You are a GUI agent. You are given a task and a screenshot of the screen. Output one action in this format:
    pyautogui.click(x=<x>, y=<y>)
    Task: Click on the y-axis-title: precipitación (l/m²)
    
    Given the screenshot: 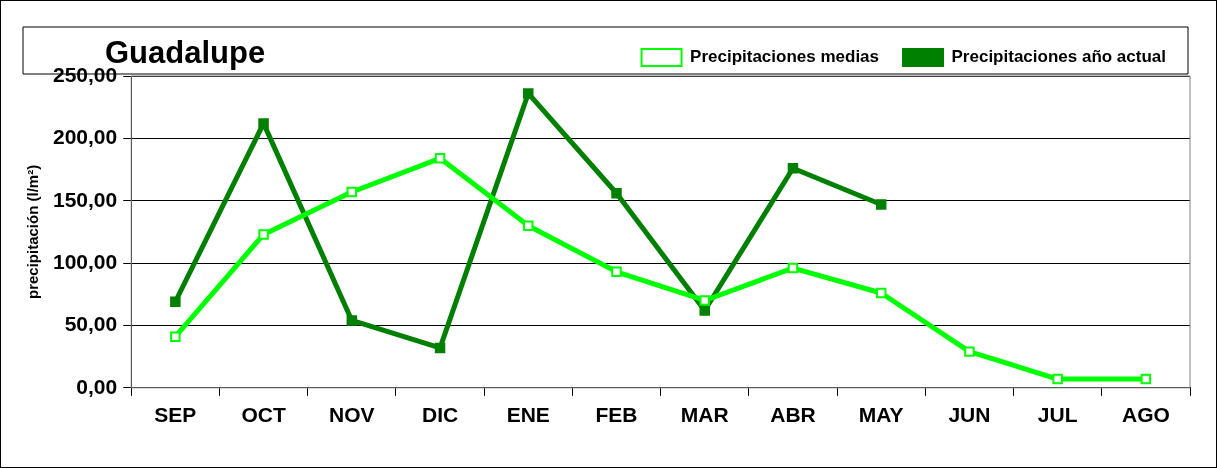 What is the action you would take?
    pyautogui.click(x=33, y=231)
    